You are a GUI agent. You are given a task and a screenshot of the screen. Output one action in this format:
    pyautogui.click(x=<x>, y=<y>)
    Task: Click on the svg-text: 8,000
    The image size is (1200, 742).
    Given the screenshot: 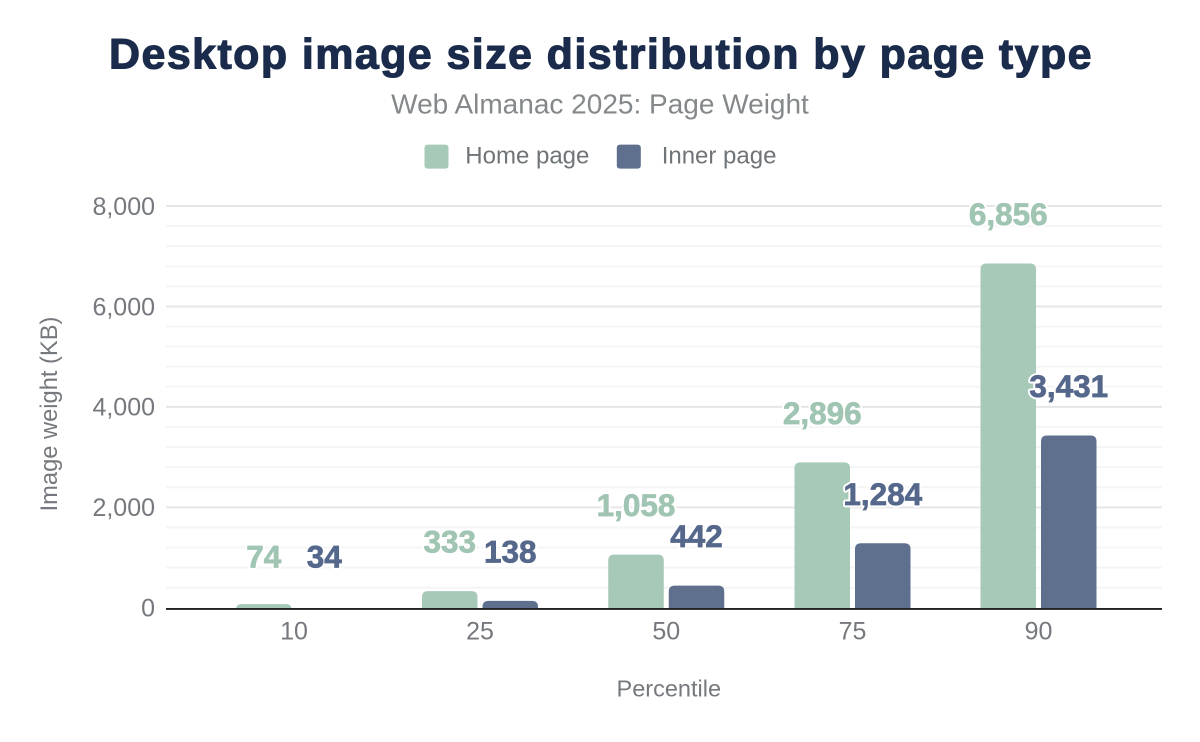 What is the action you would take?
    pyautogui.click(x=123, y=207)
    